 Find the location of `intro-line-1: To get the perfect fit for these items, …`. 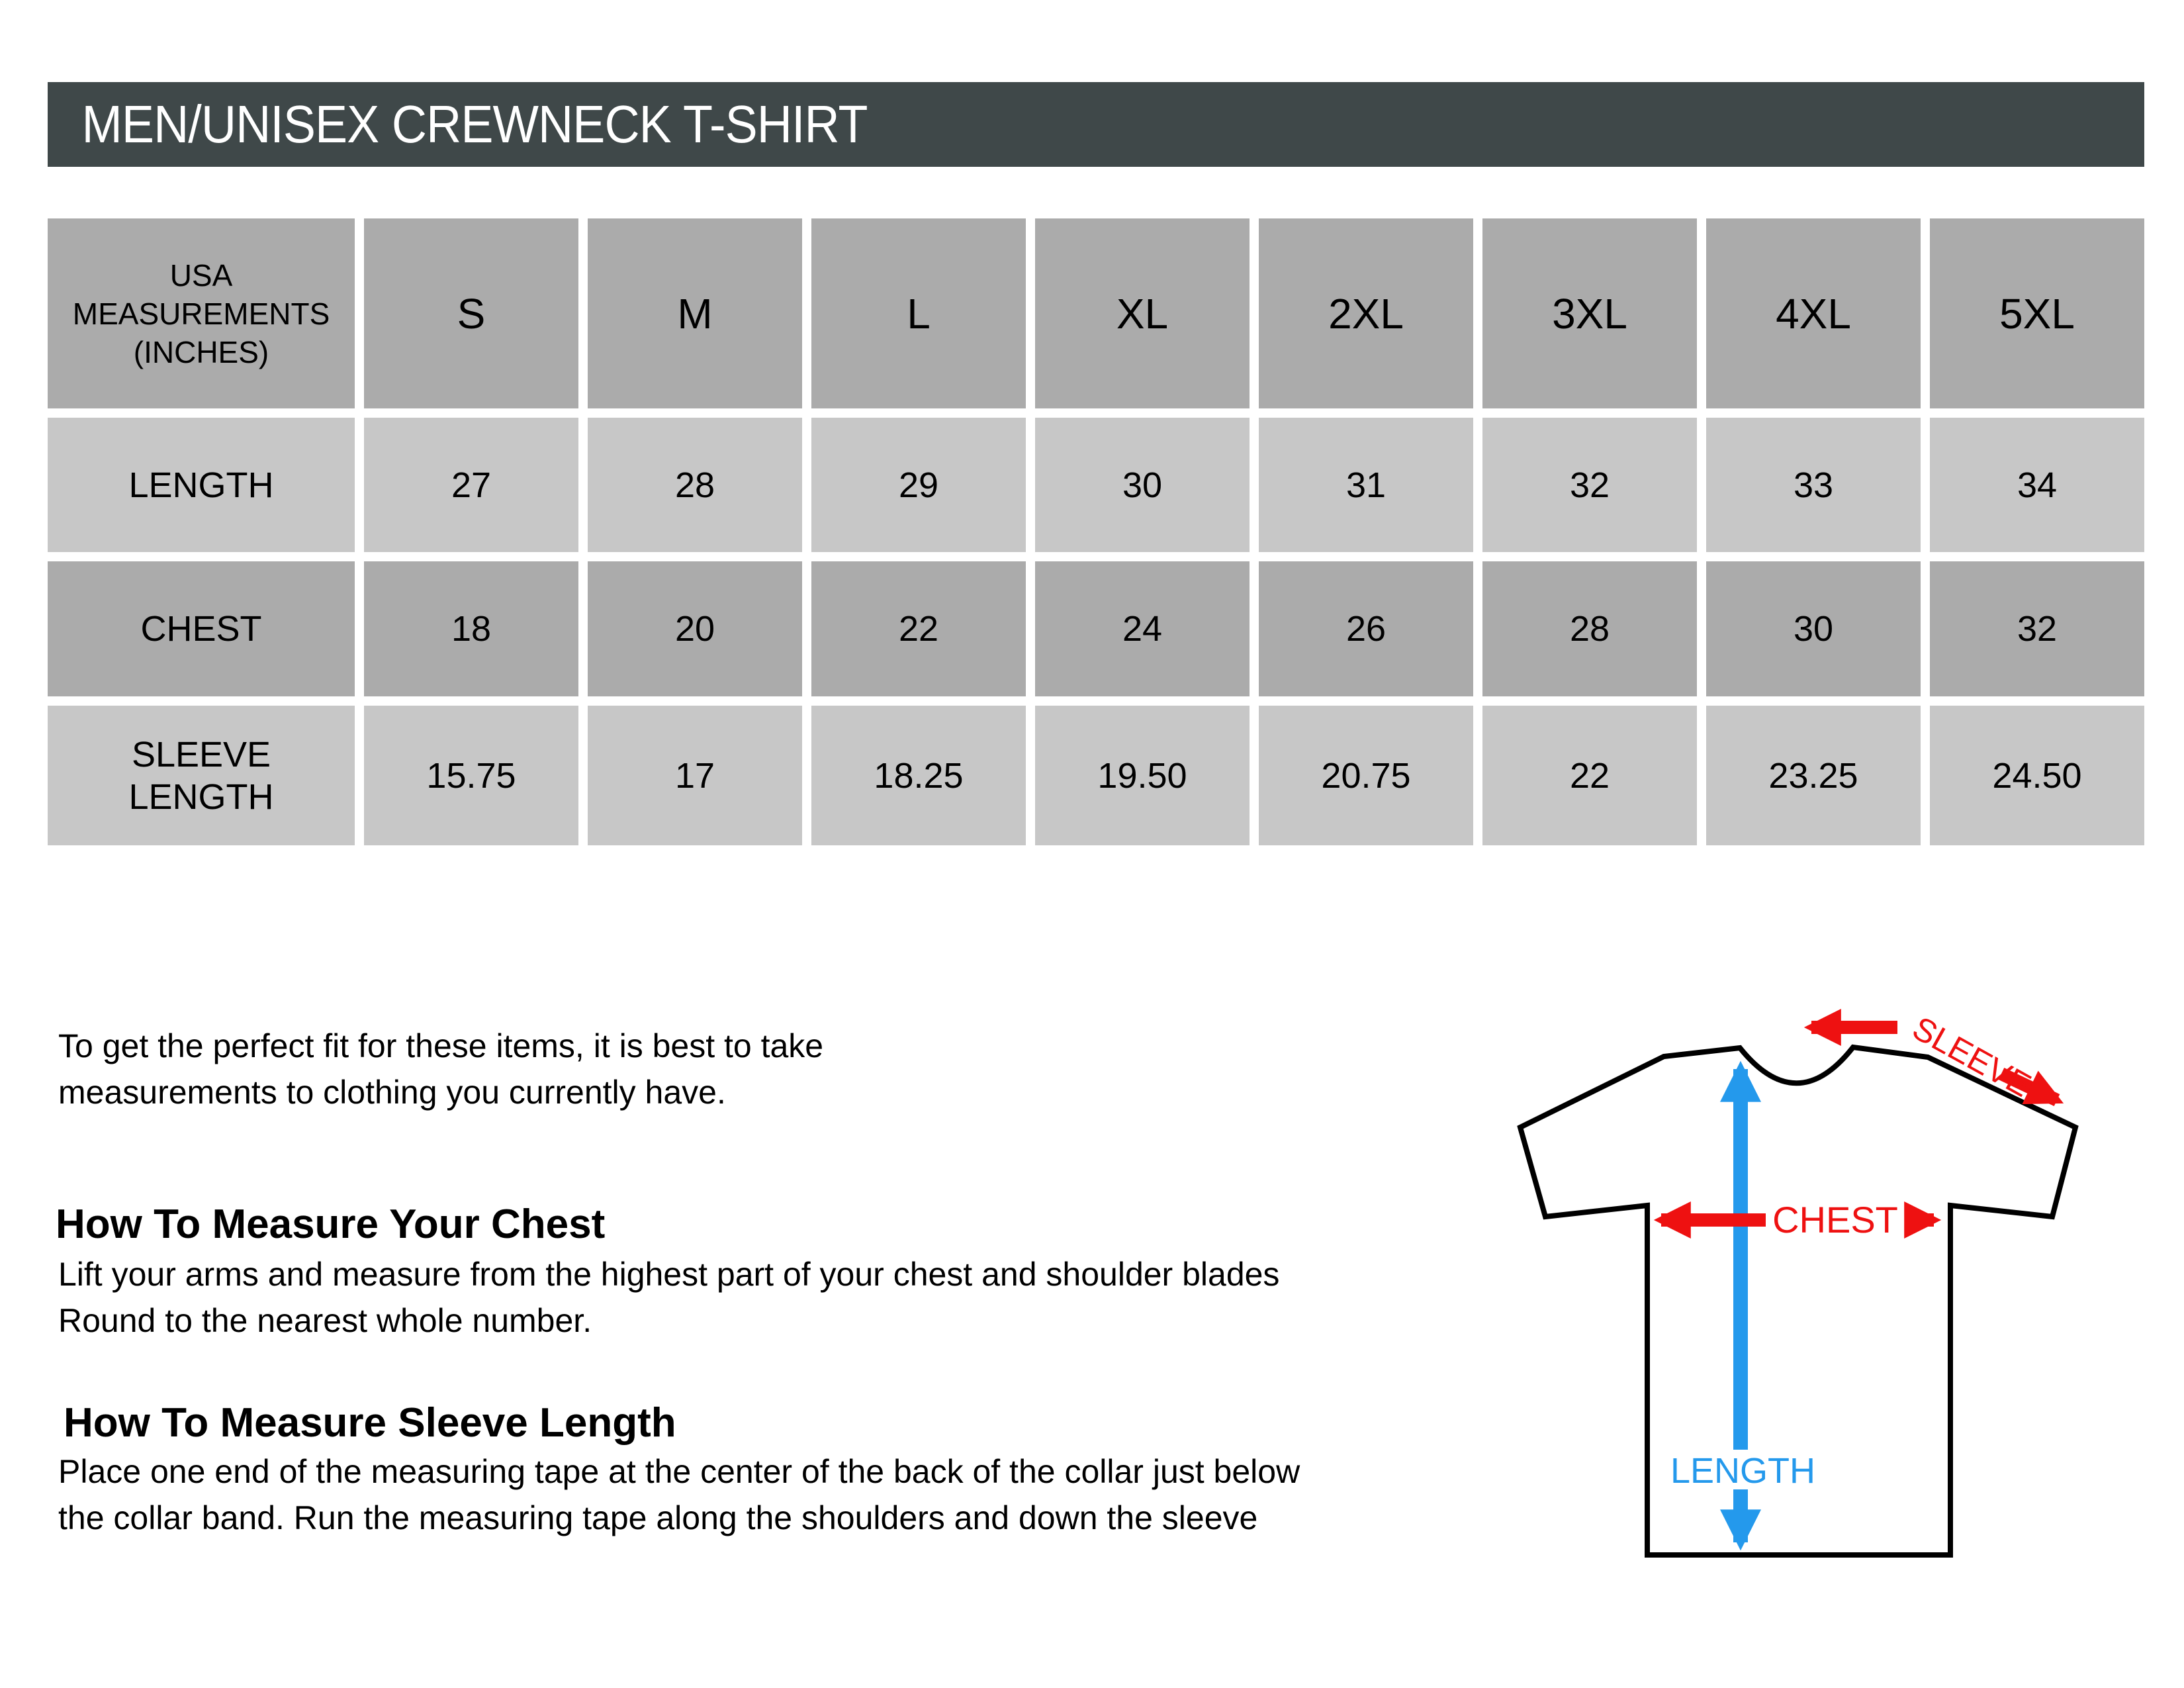

intro-line-1: To get the perfect fit for these items, … is located at coordinates (441, 1045).